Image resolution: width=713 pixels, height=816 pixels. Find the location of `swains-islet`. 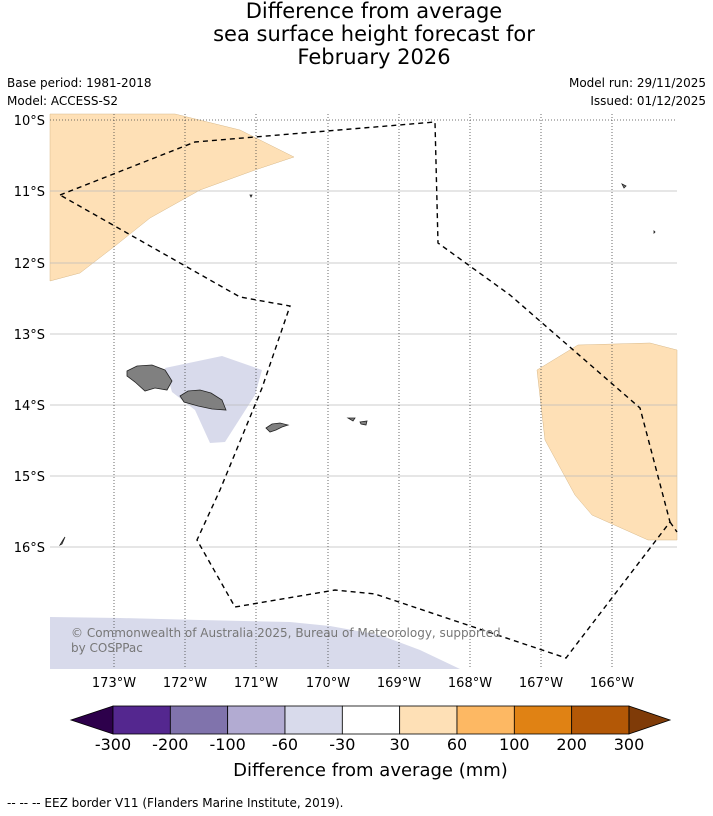

swains-islet is located at coordinates (624, 186).